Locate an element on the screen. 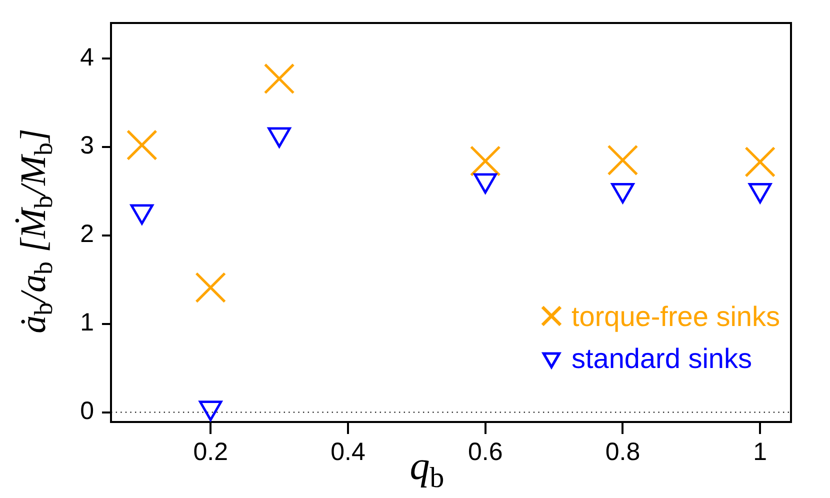  y-tick-label: 4 is located at coordinates (87, 57).